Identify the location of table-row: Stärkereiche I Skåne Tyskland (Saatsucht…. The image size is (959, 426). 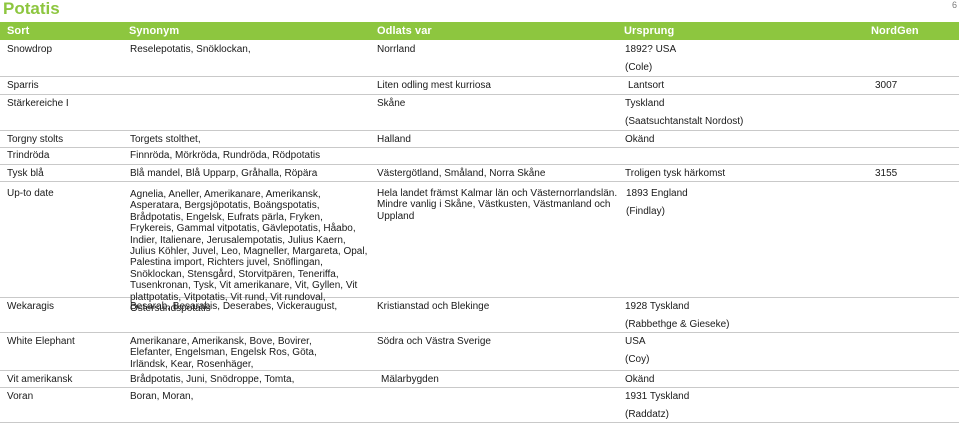
(479, 113).